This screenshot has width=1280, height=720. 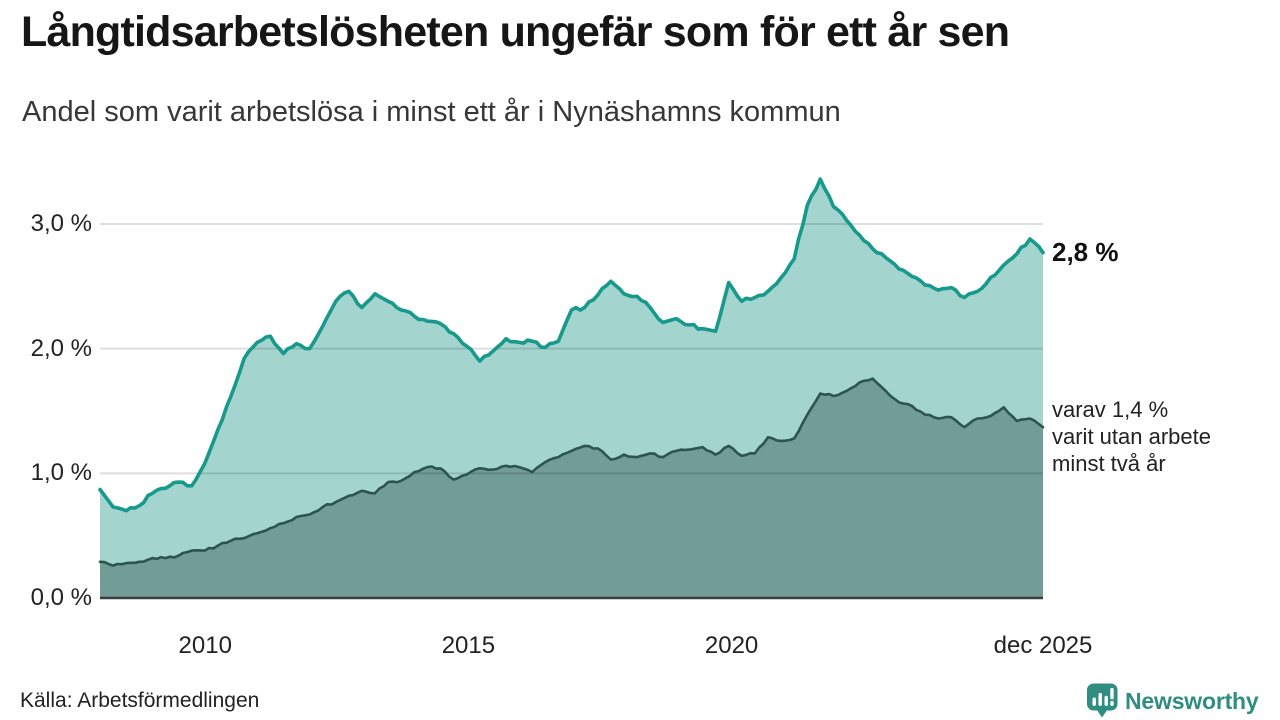 I want to click on newsworthy-wordmark: Newsworthy, so click(x=1192, y=701).